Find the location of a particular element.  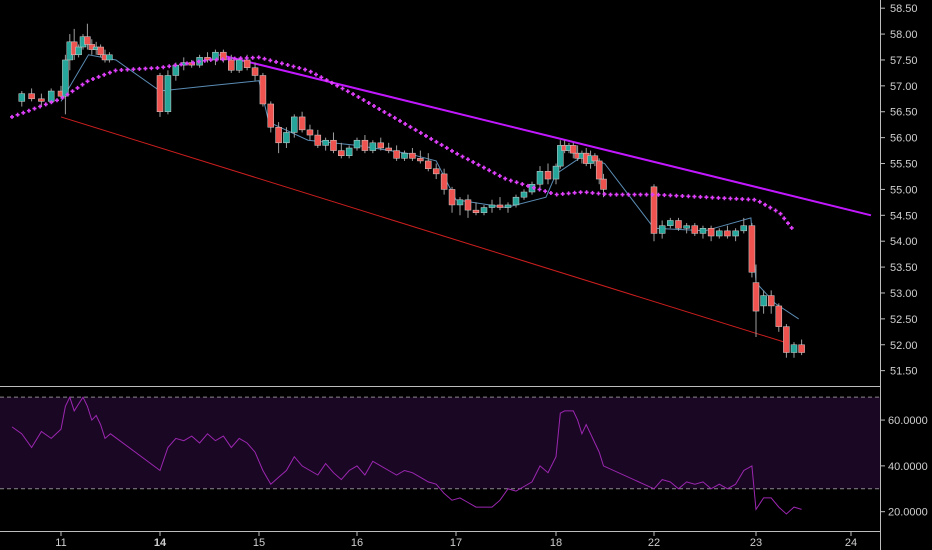

price-tick-label: 56.50 is located at coordinates (904, 113).